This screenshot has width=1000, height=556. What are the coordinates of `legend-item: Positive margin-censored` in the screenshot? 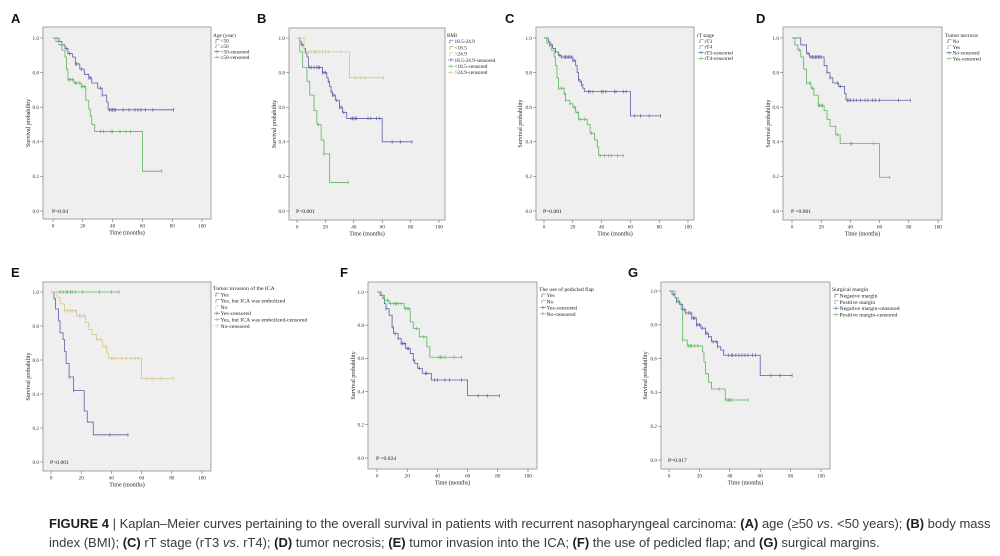 It's located at (865, 316).